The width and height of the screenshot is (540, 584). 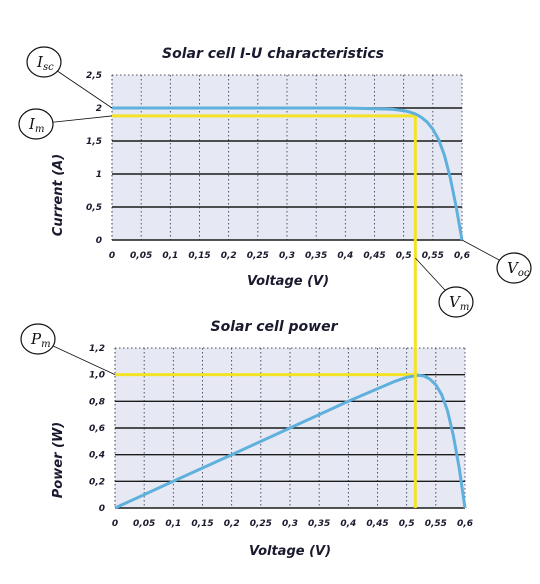 I want to click on y-tick-label: 0,5, so click(x=94, y=208).